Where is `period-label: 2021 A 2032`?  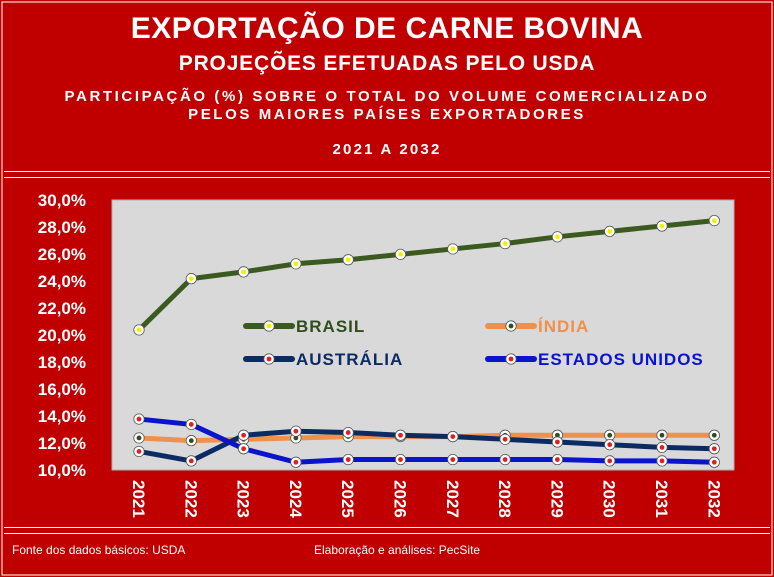 period-label: 2021 A 2032 is located at coordinates (387, 149).